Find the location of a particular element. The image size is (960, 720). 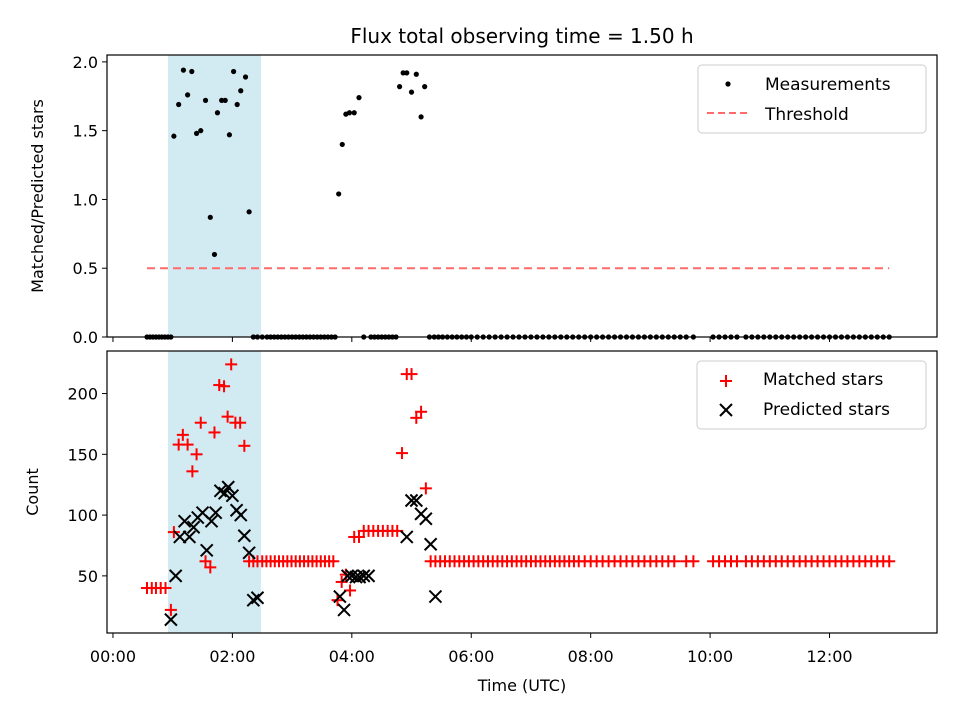

bottom-x-axis: 00:00 02:00 04:00 06:00 08:00 10:00 12:00 is located at coordinates (471, 649).